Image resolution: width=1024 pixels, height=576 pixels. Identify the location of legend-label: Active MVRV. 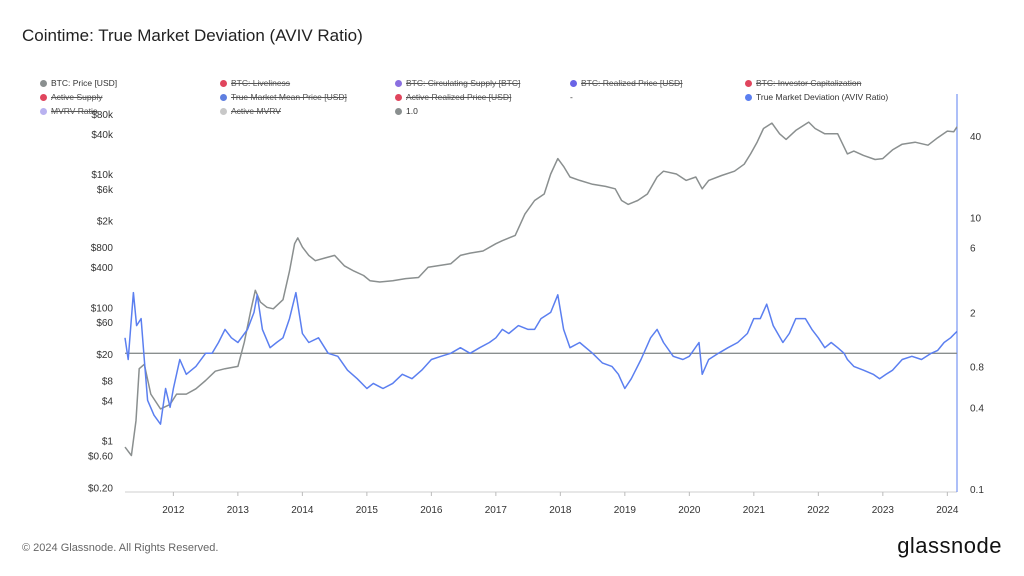
(256, 111).